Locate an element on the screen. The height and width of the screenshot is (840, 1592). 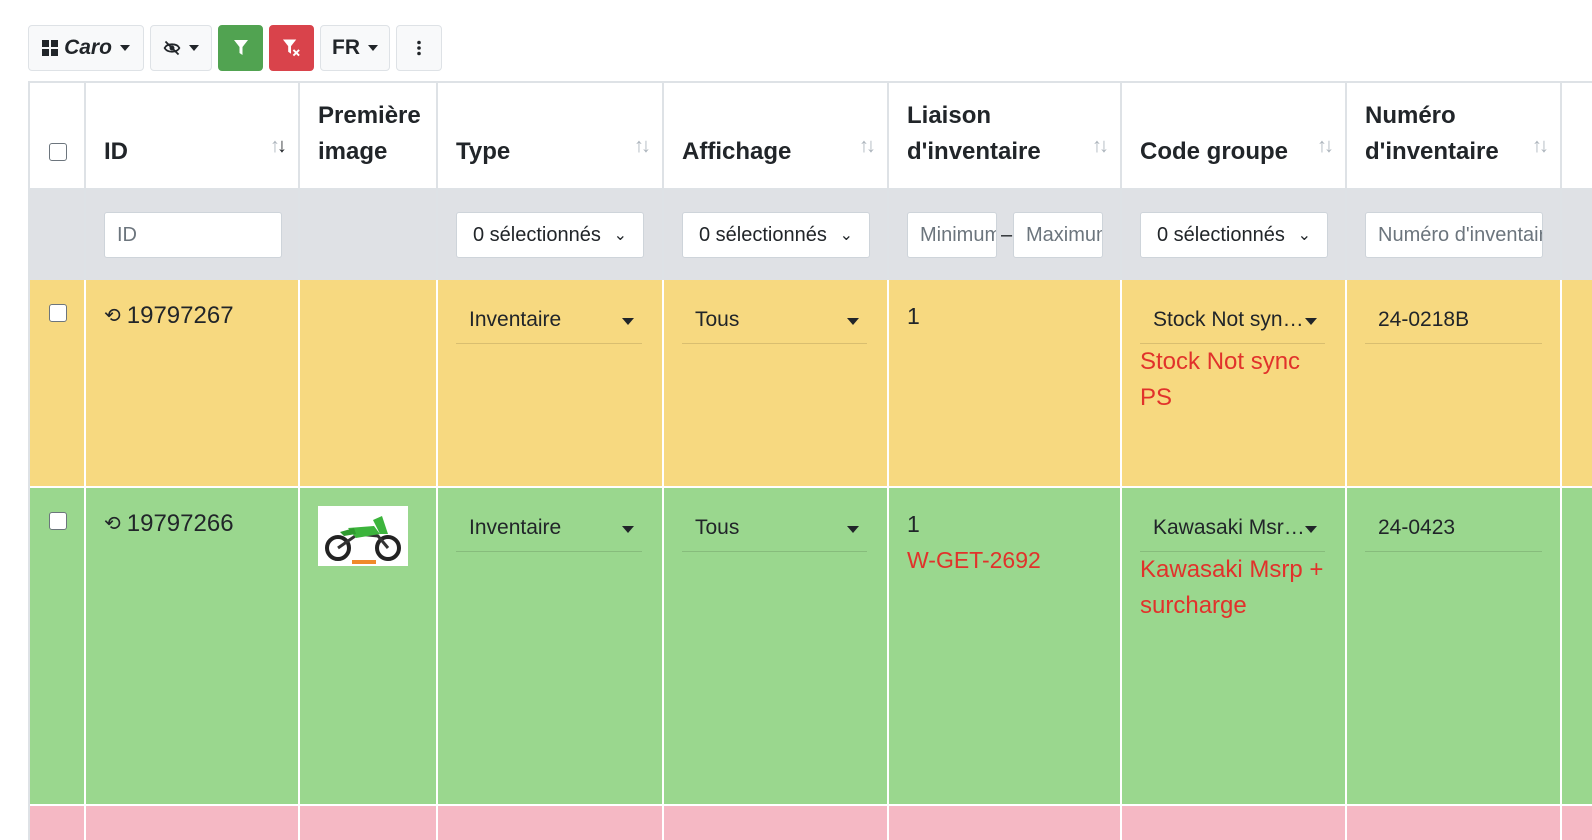
filter-link-cell: Minimum – Maximum is located at coordinates (1005, 235).